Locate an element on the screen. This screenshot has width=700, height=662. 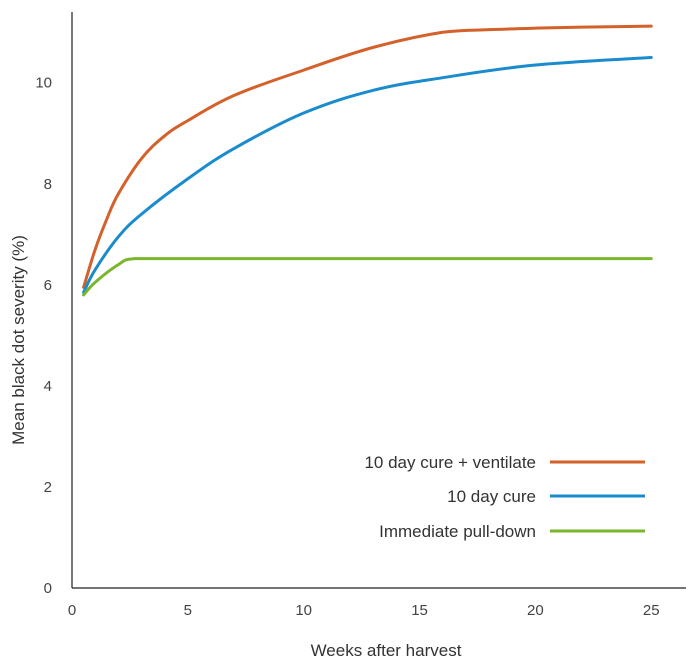
legend-label-0: 10 day cure + ventilate is located at coordinates (450, 462).